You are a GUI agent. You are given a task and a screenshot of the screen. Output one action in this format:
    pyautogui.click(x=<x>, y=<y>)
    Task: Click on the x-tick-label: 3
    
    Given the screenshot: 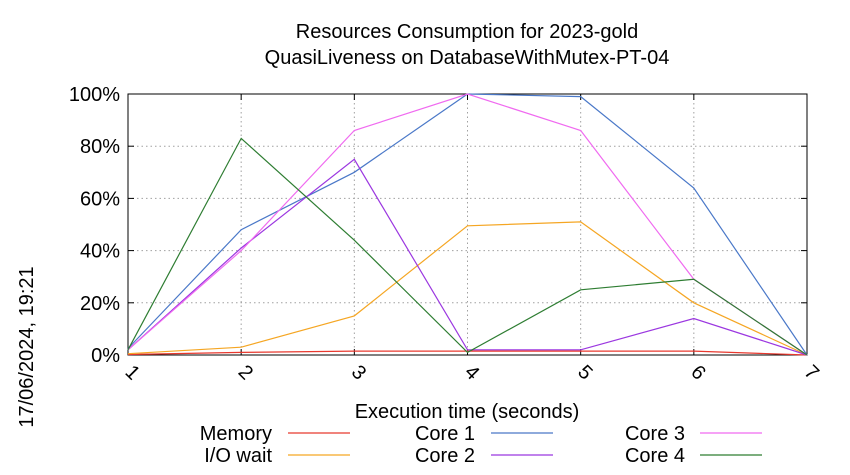 What is the action you would take?
    pyautogui.click(x=358, y=372)
    